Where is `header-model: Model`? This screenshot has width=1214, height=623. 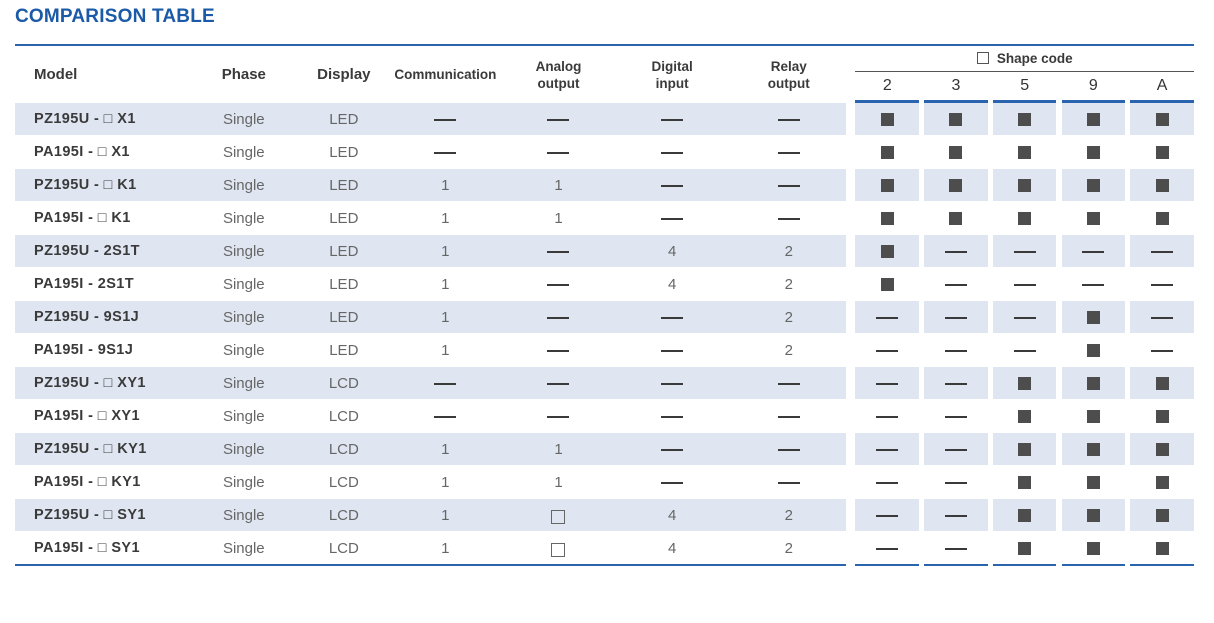
header-model: Model is located at coordinates (101, 73).